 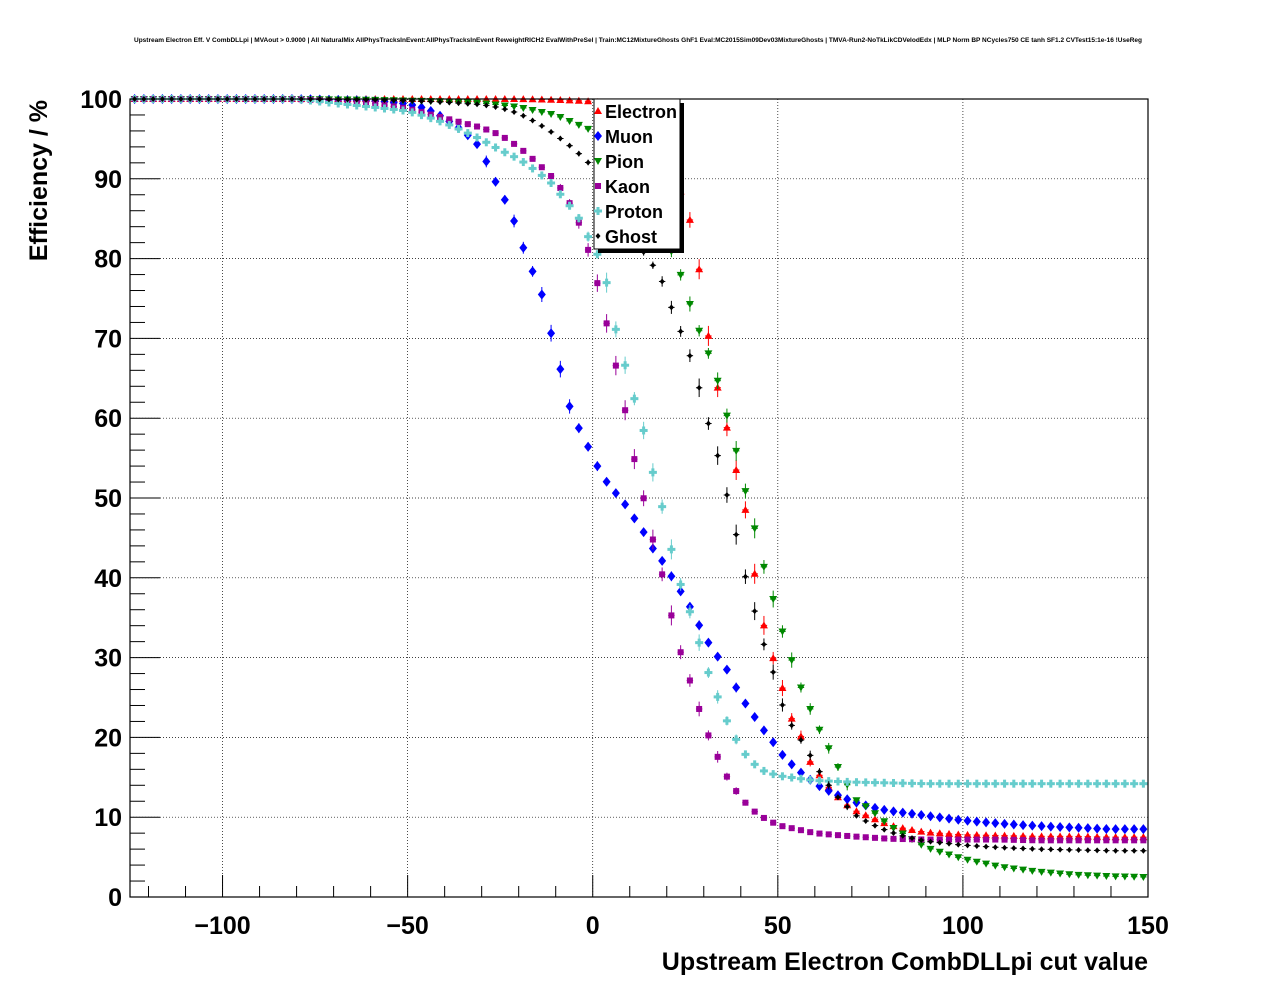 I want to click on x-tick-label: −100, so click(x=222, y=926).